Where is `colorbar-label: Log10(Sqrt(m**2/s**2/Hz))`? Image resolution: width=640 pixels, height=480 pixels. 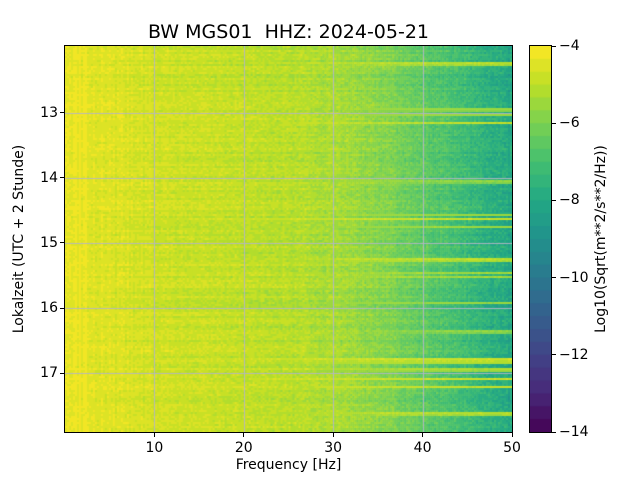 colorbar-label: Log10(Sqrt(m**2/s**2/Hz)) is located at coordinates (601, 239).